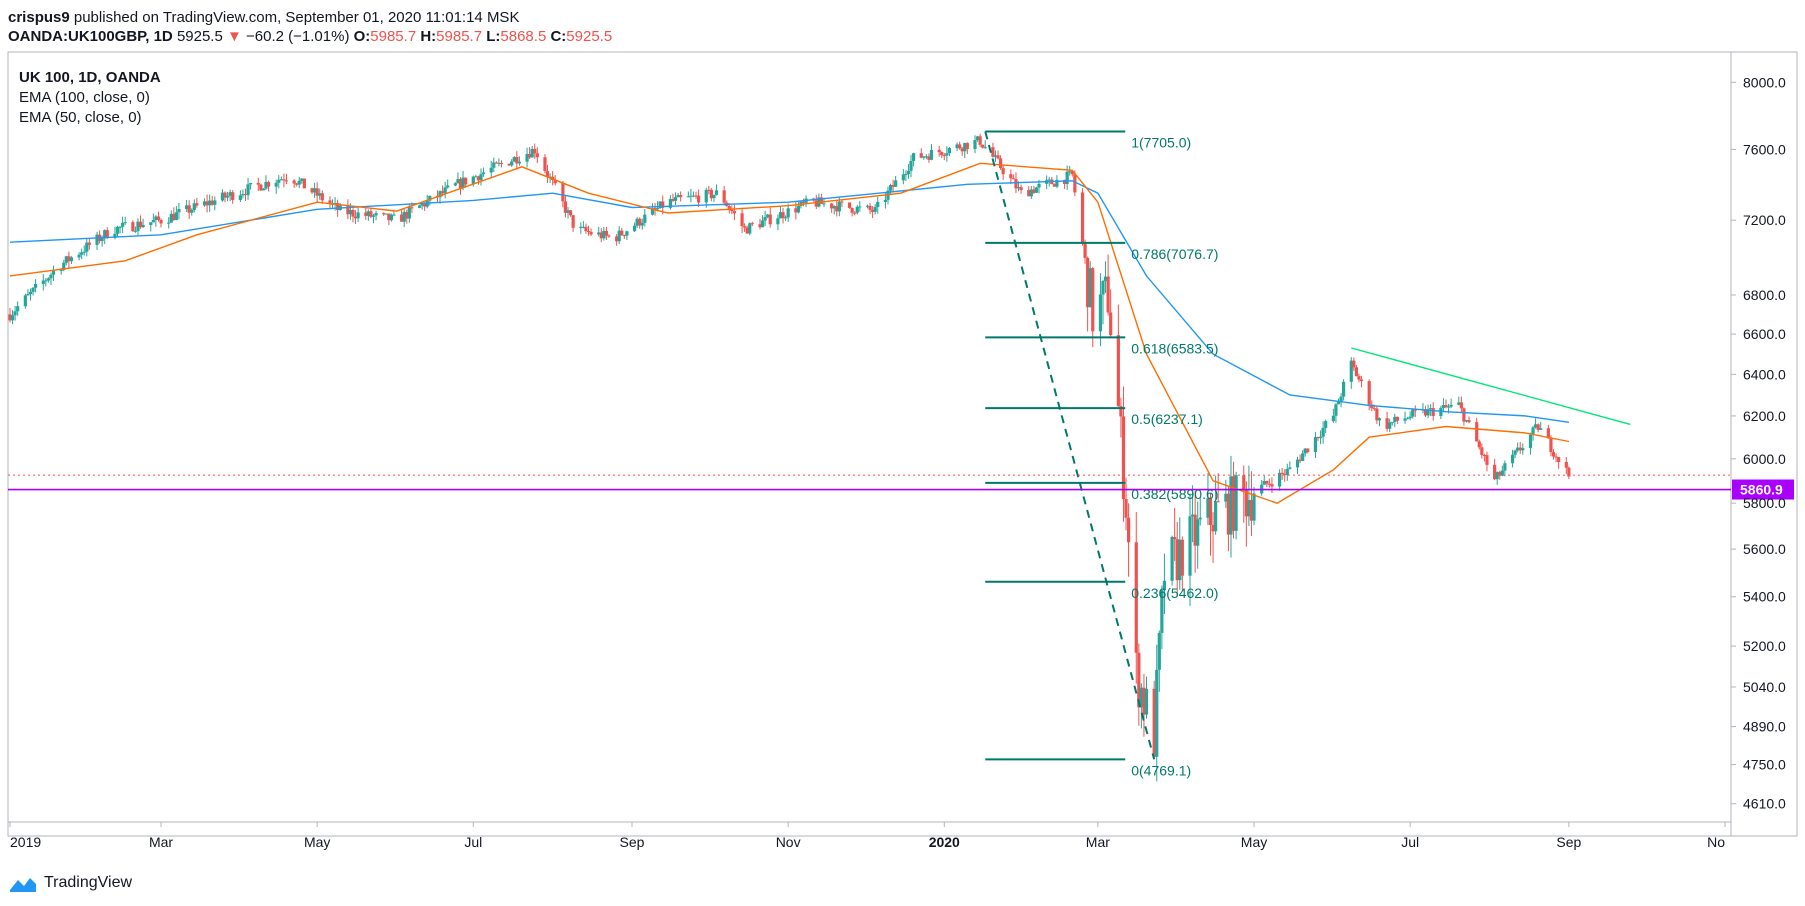 This screenshot has height=906, width=1805. What do you see at coordinates (1764, 220) in the screenshot?
I see `price-tick-label: 7200.0` at bounding box center [1764, 220].